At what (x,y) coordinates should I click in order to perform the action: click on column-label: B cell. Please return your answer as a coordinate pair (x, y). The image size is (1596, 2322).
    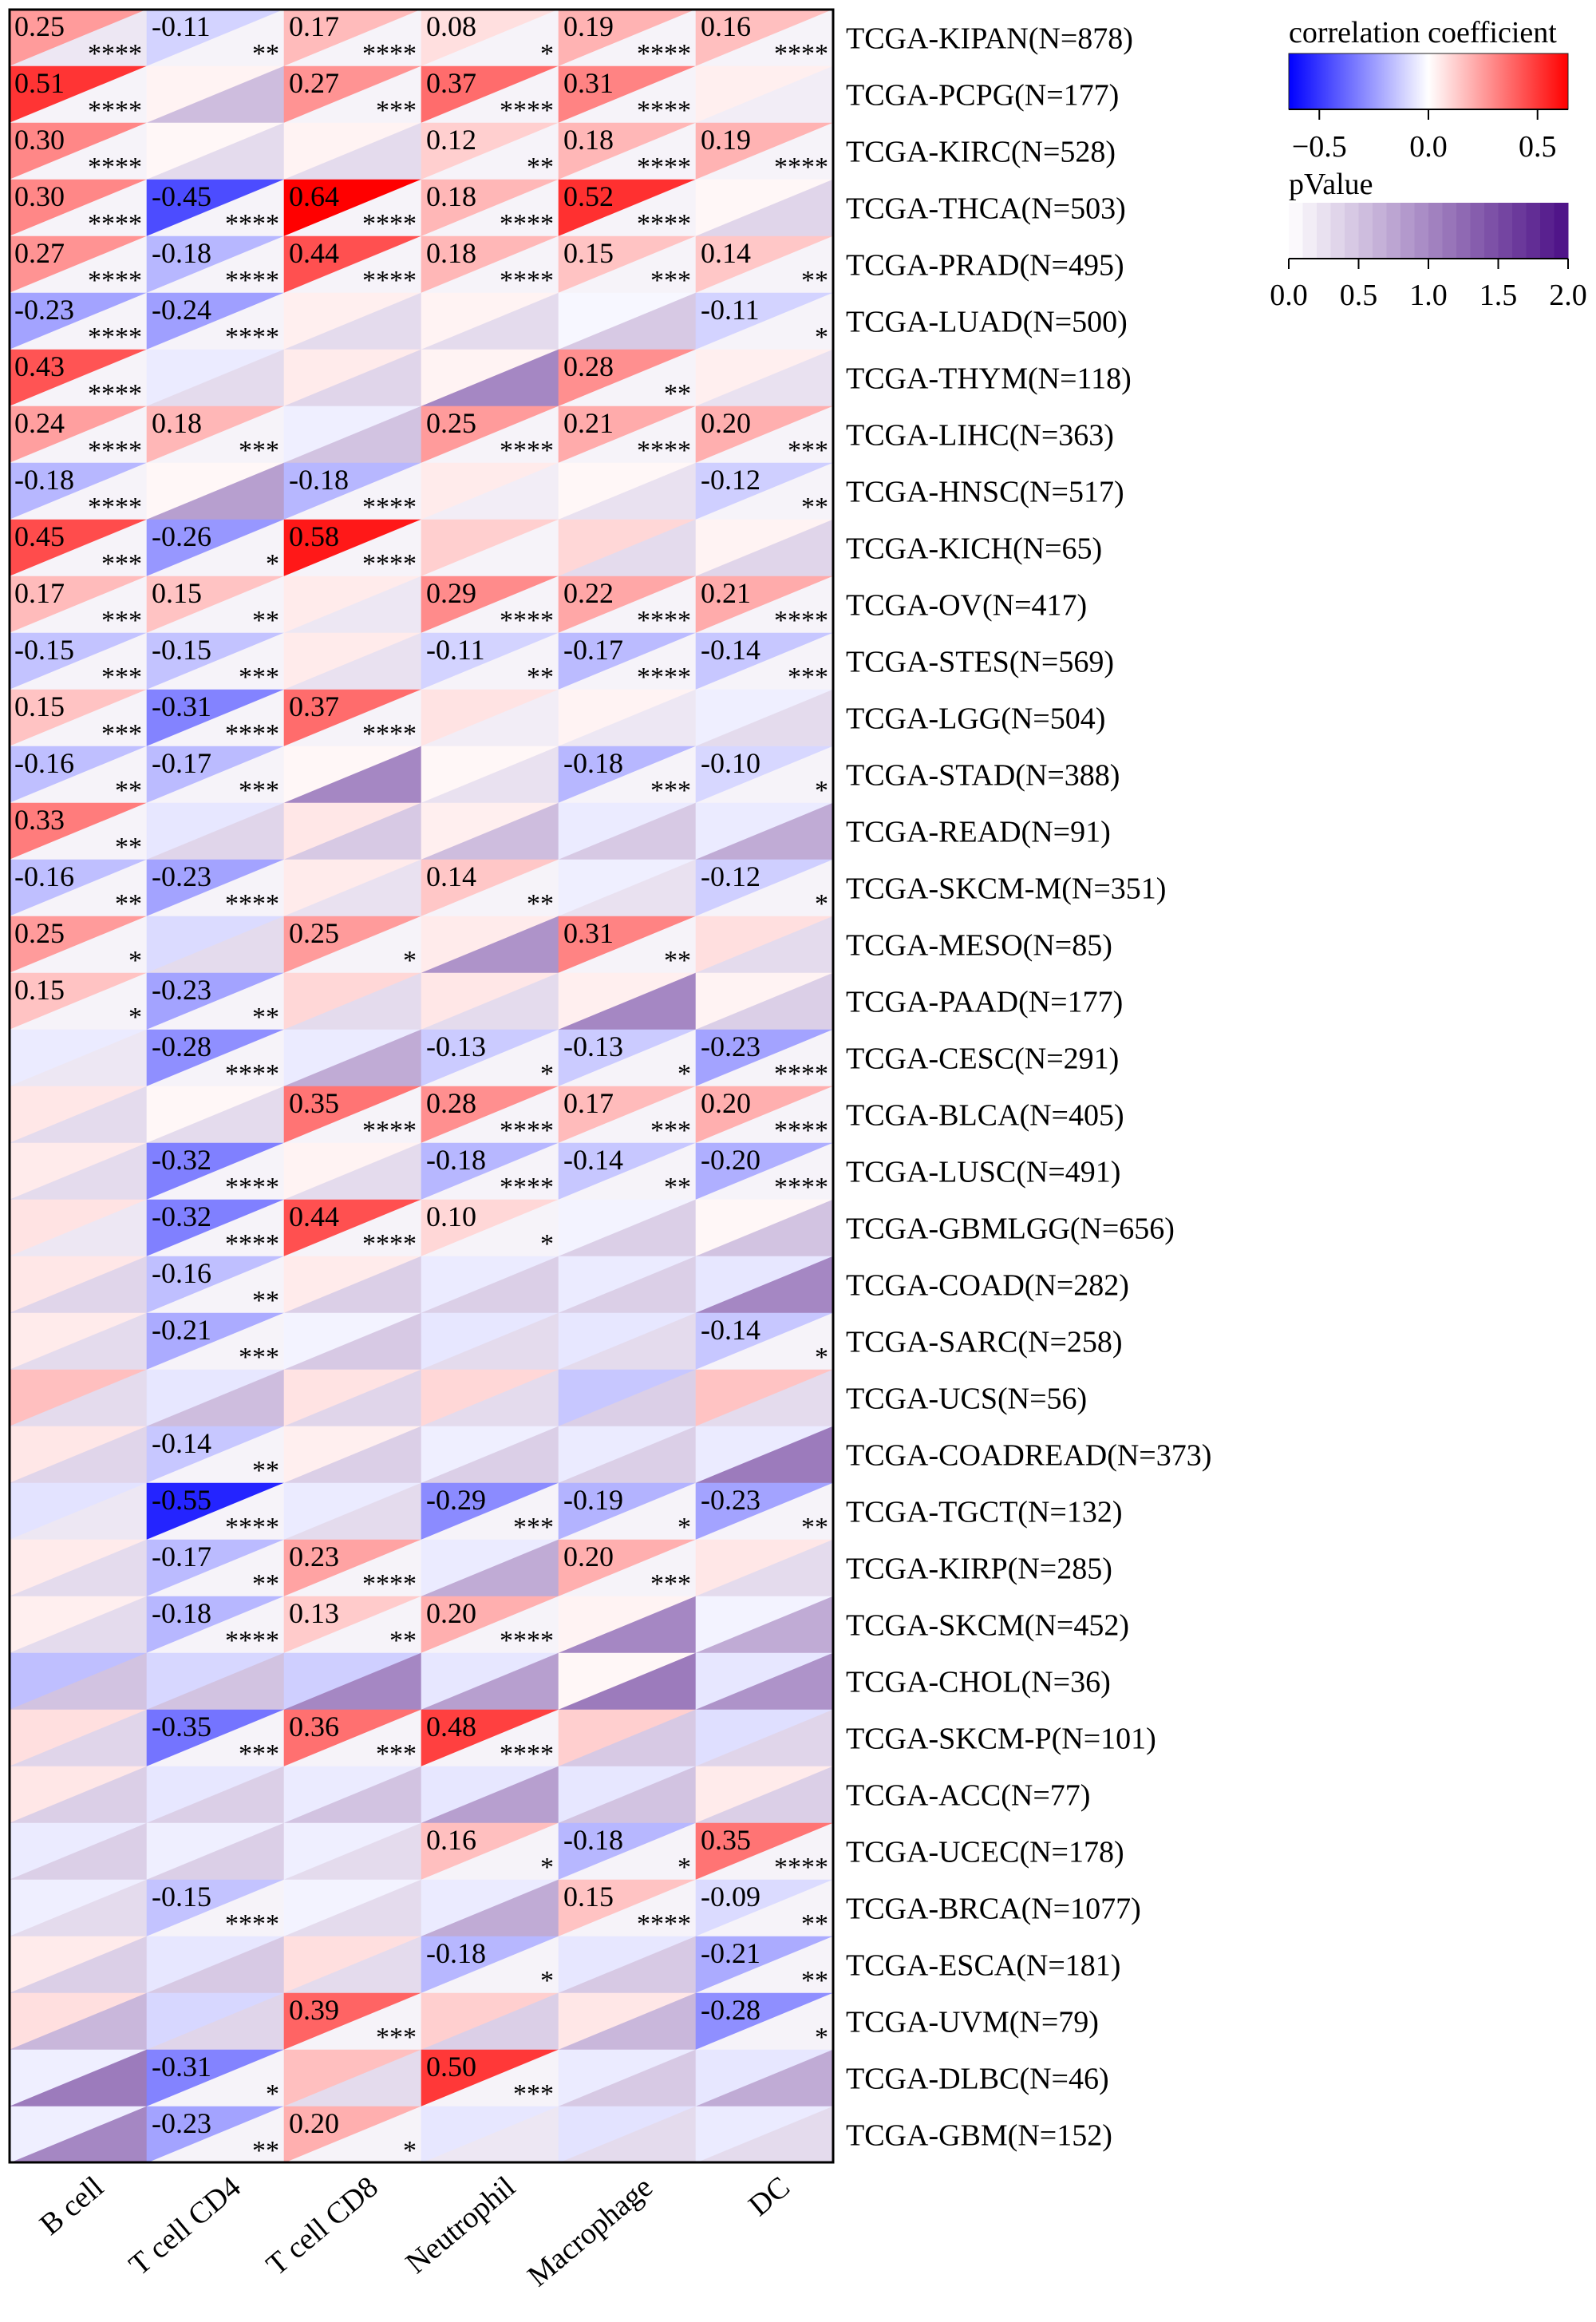
    Looking at the image, I should click on (72, 2206).